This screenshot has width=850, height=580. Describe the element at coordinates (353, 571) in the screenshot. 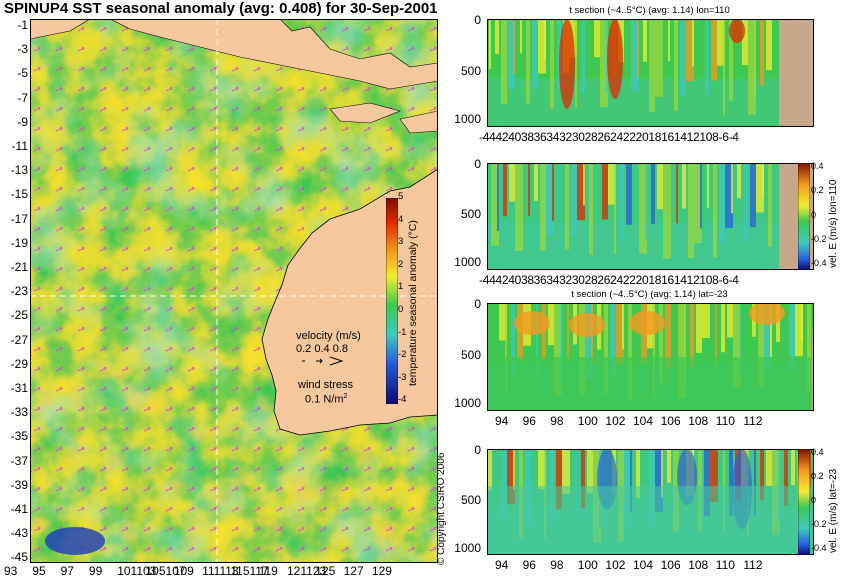

I see `lon-label: 127` at that location.